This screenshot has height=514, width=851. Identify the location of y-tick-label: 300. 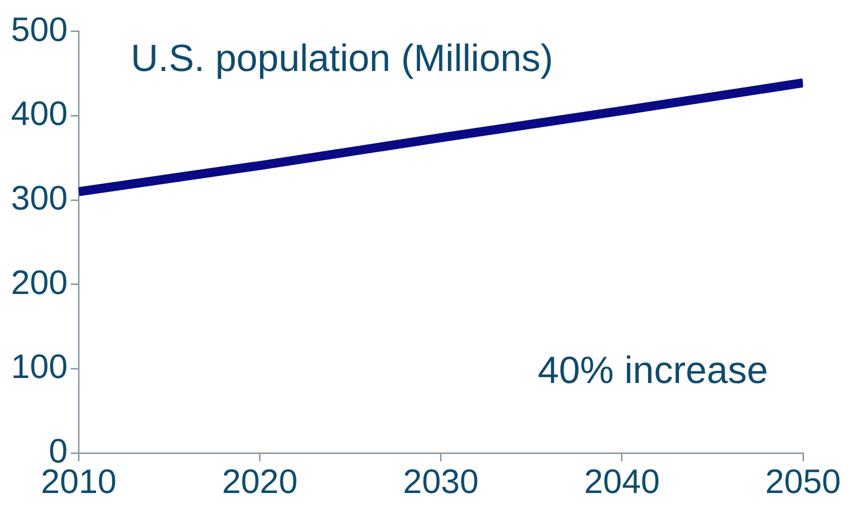
(39, 198).